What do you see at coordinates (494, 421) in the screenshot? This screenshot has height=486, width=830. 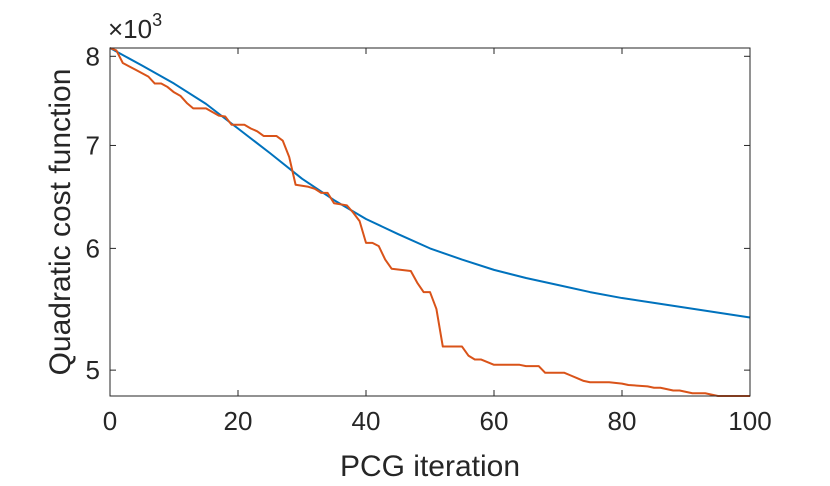 I see `x-tick-label: 60` at bounding box center [494, 421].